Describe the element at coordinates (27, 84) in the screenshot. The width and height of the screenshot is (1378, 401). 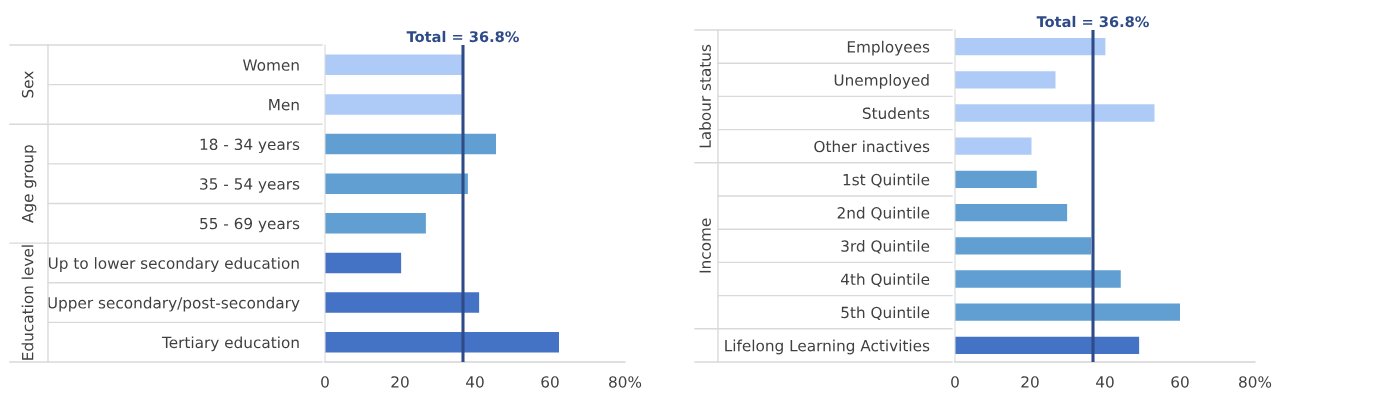
I see `text: Sex` at that location.